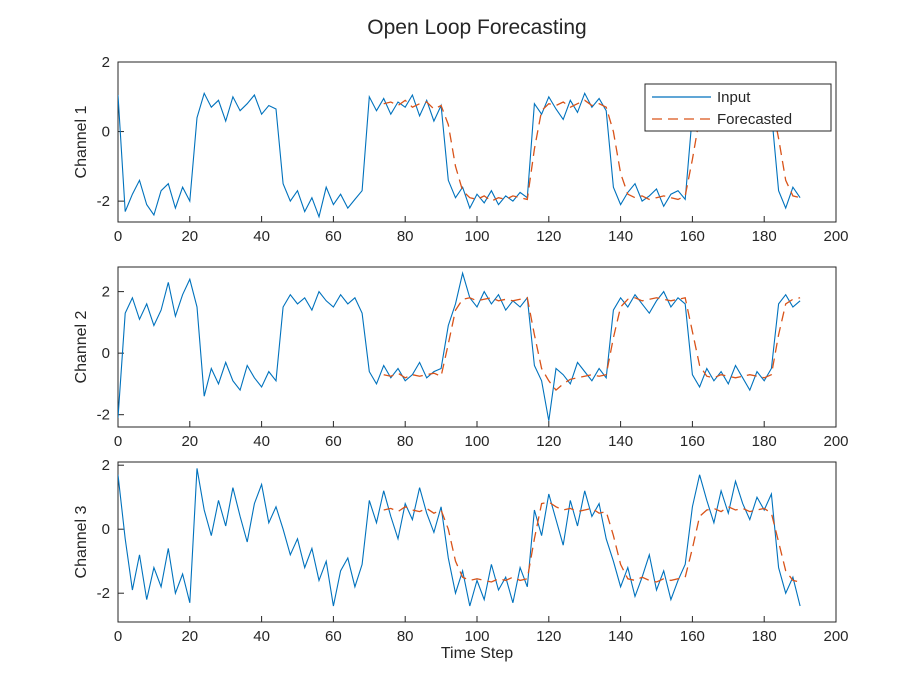  I want to click on legend-forecasted-label: Forecasted, so click(754, 119).